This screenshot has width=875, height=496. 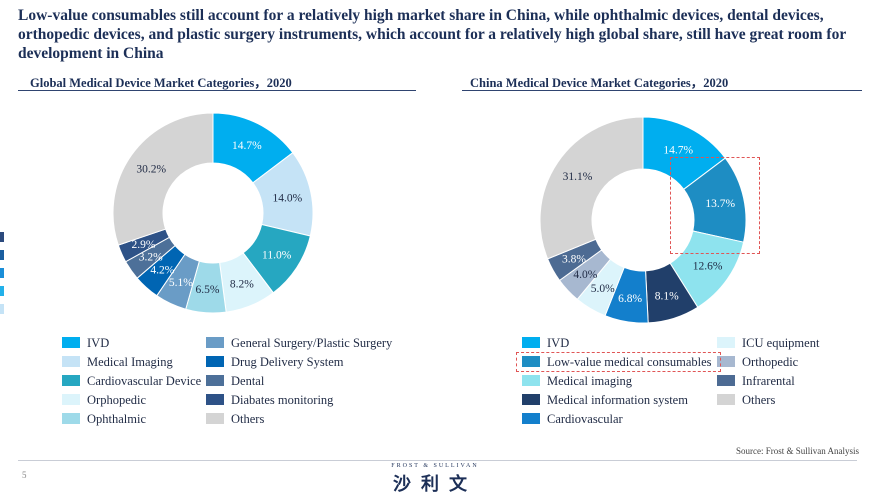 What do you see at coordinates (151, 258) in the screenshot?
I see `global-label-dental: 3.2%` at bounding box center [151, 258].